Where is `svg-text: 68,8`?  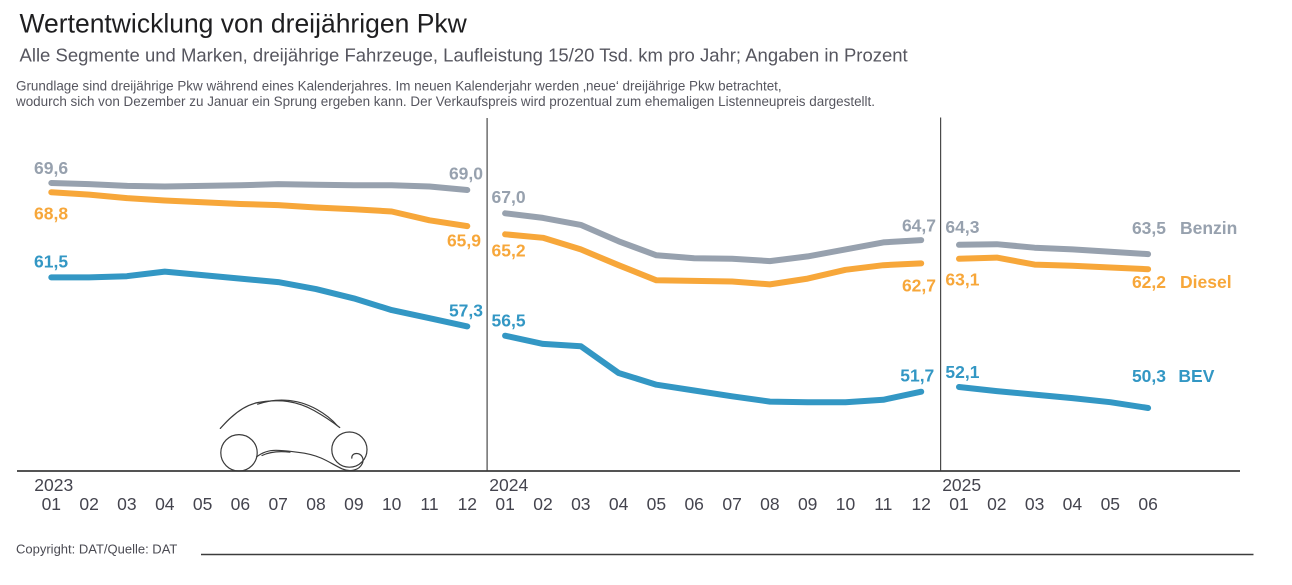 svg-text: 68,8 is located at coordinates (51, 214).